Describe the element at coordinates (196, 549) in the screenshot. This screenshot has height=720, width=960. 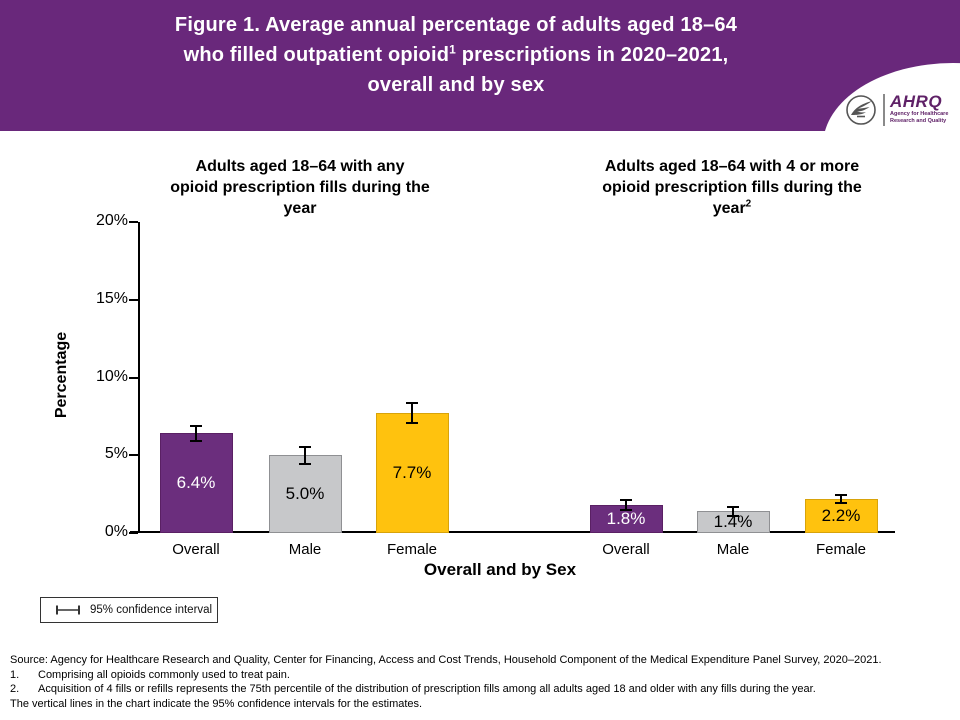
I see `category-label-overall-panel1: Overall` at that location.